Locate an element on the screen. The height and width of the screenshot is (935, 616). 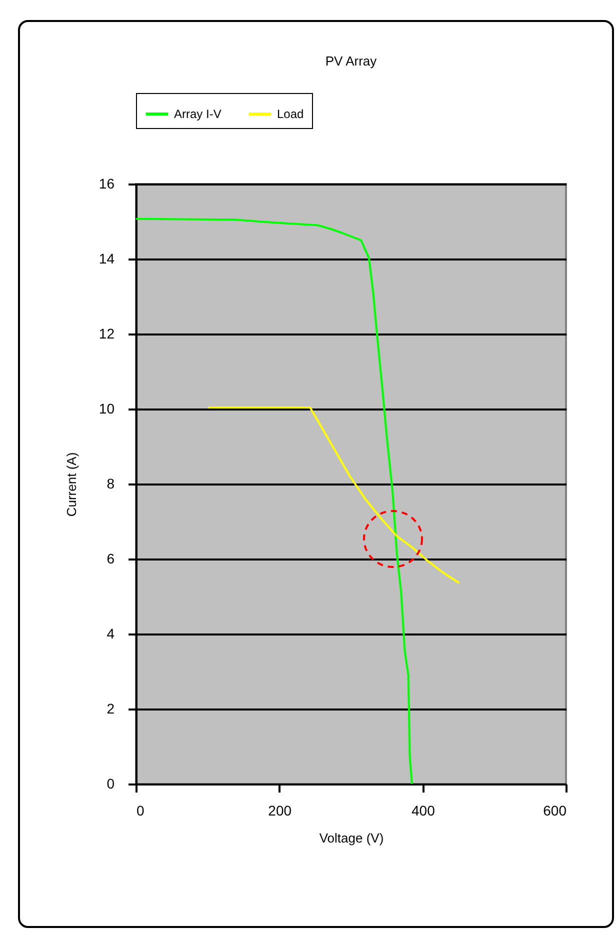
x-tick-label: 400 is located at coordinates (423, 810).